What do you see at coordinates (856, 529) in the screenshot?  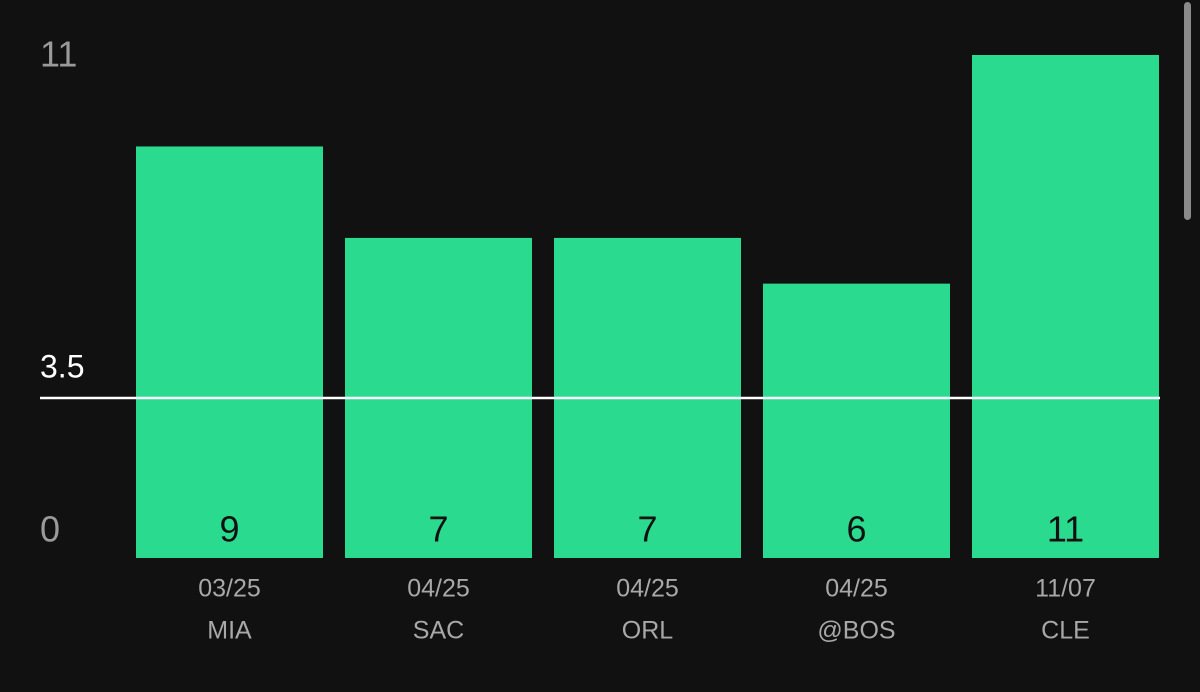 I see `value-label: 6` at bounding box center [856, 529].